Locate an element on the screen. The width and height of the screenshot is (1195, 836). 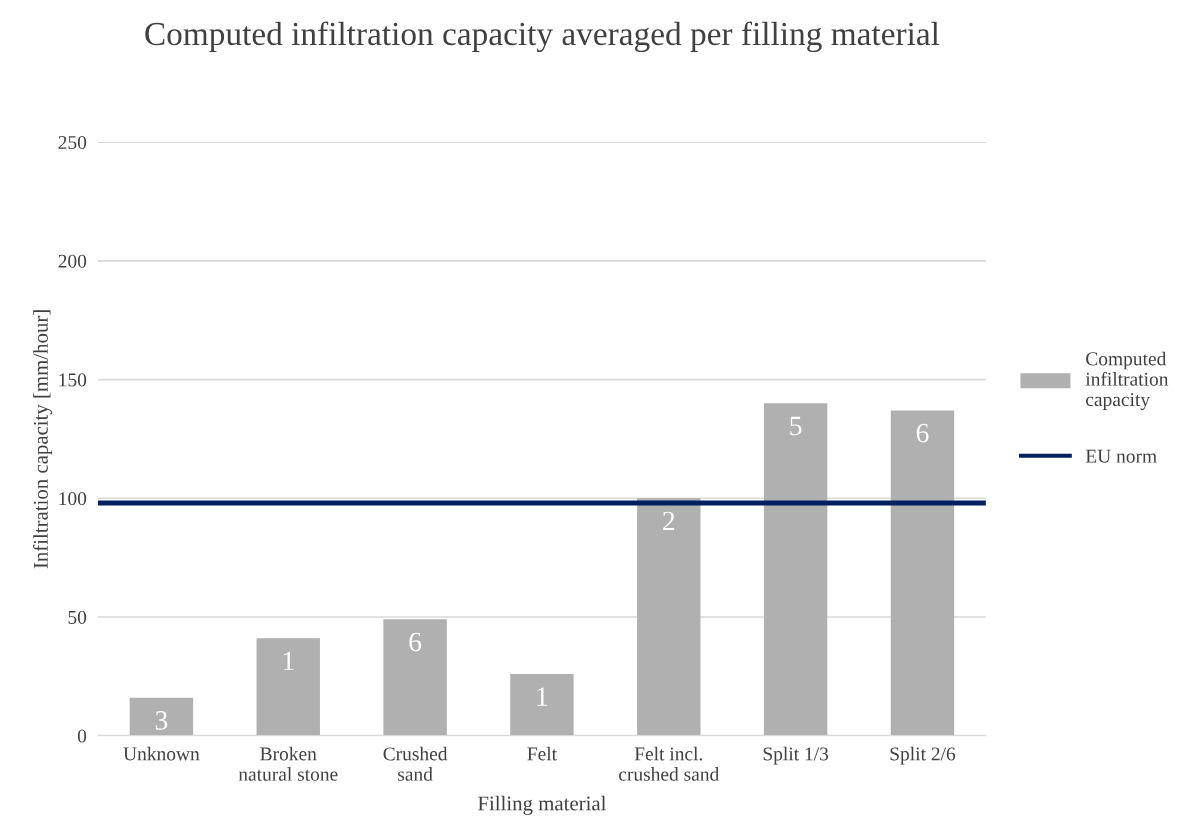
y-tick-label: 0 is located at coordinates (82, 736).